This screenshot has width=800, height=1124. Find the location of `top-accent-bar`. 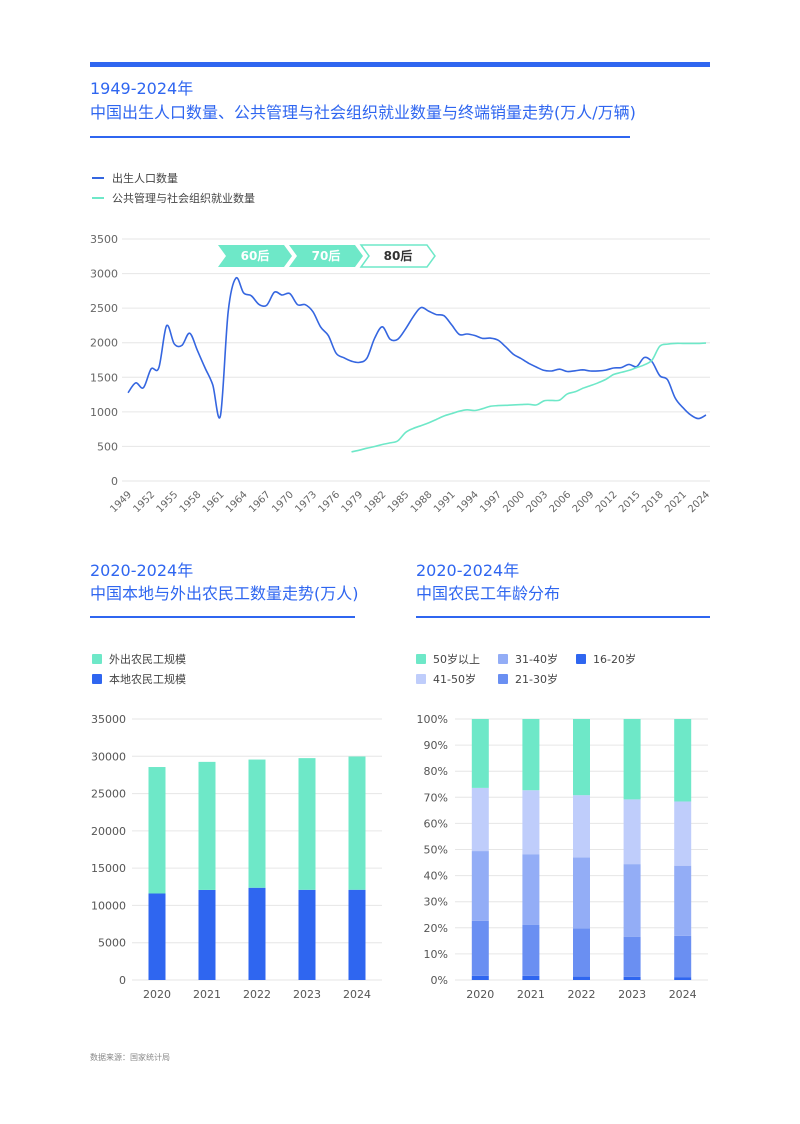

top-accent-bar is located at coordinates (400, 64).